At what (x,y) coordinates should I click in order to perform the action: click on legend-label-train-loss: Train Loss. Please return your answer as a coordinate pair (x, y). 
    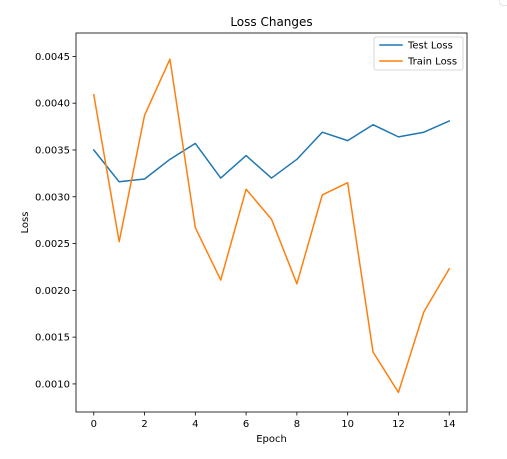
    Looking at the image, I should click on (432, 62).